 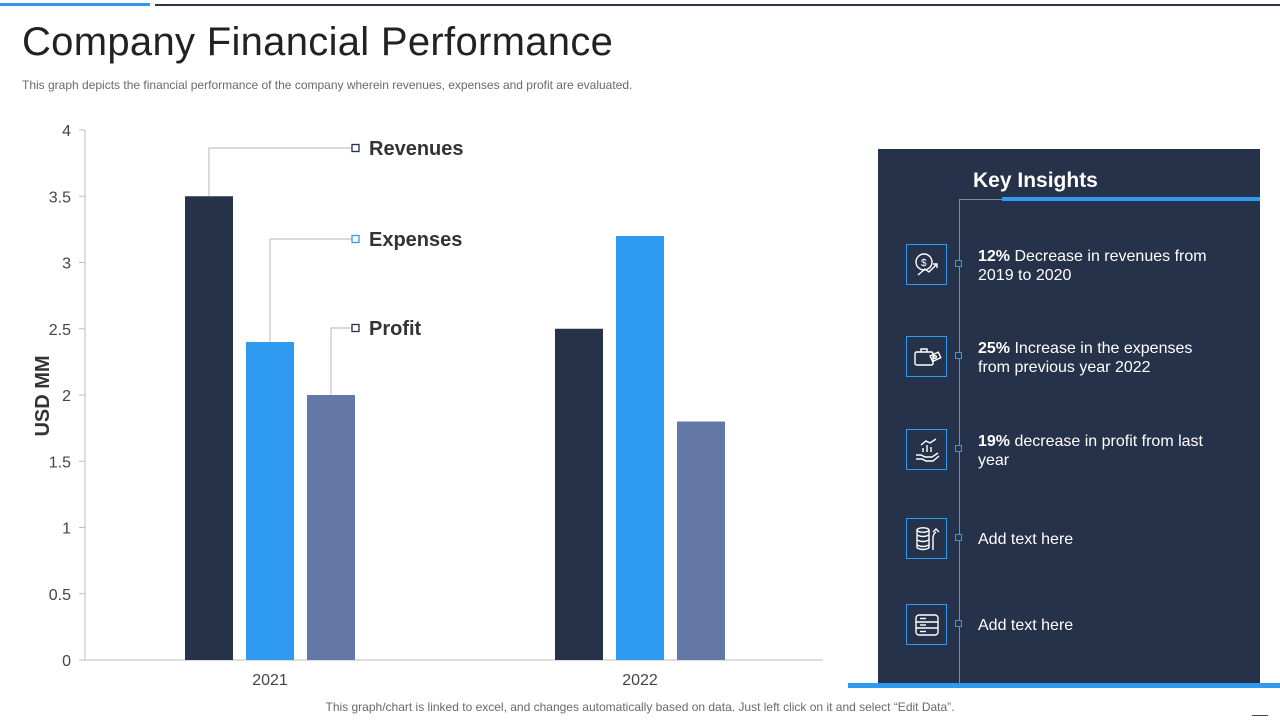 I want to click on insight-text: 19% decrease in profit from last year, so click(x=1090, y=451).